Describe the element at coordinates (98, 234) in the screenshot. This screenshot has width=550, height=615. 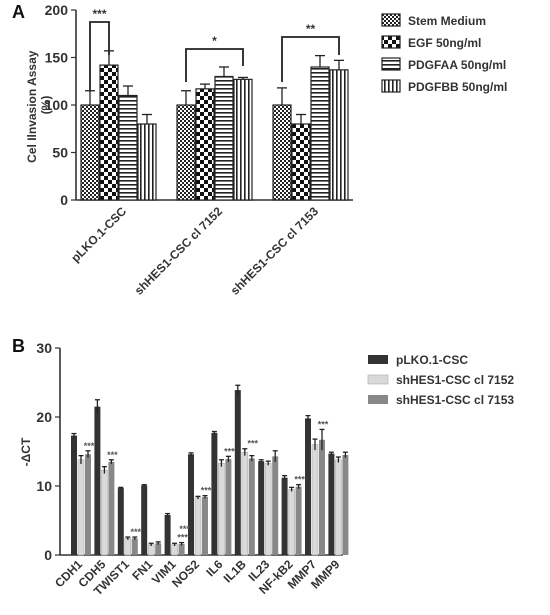
I see `panel-a-category-label: pLKO.1-CSC` at that location.